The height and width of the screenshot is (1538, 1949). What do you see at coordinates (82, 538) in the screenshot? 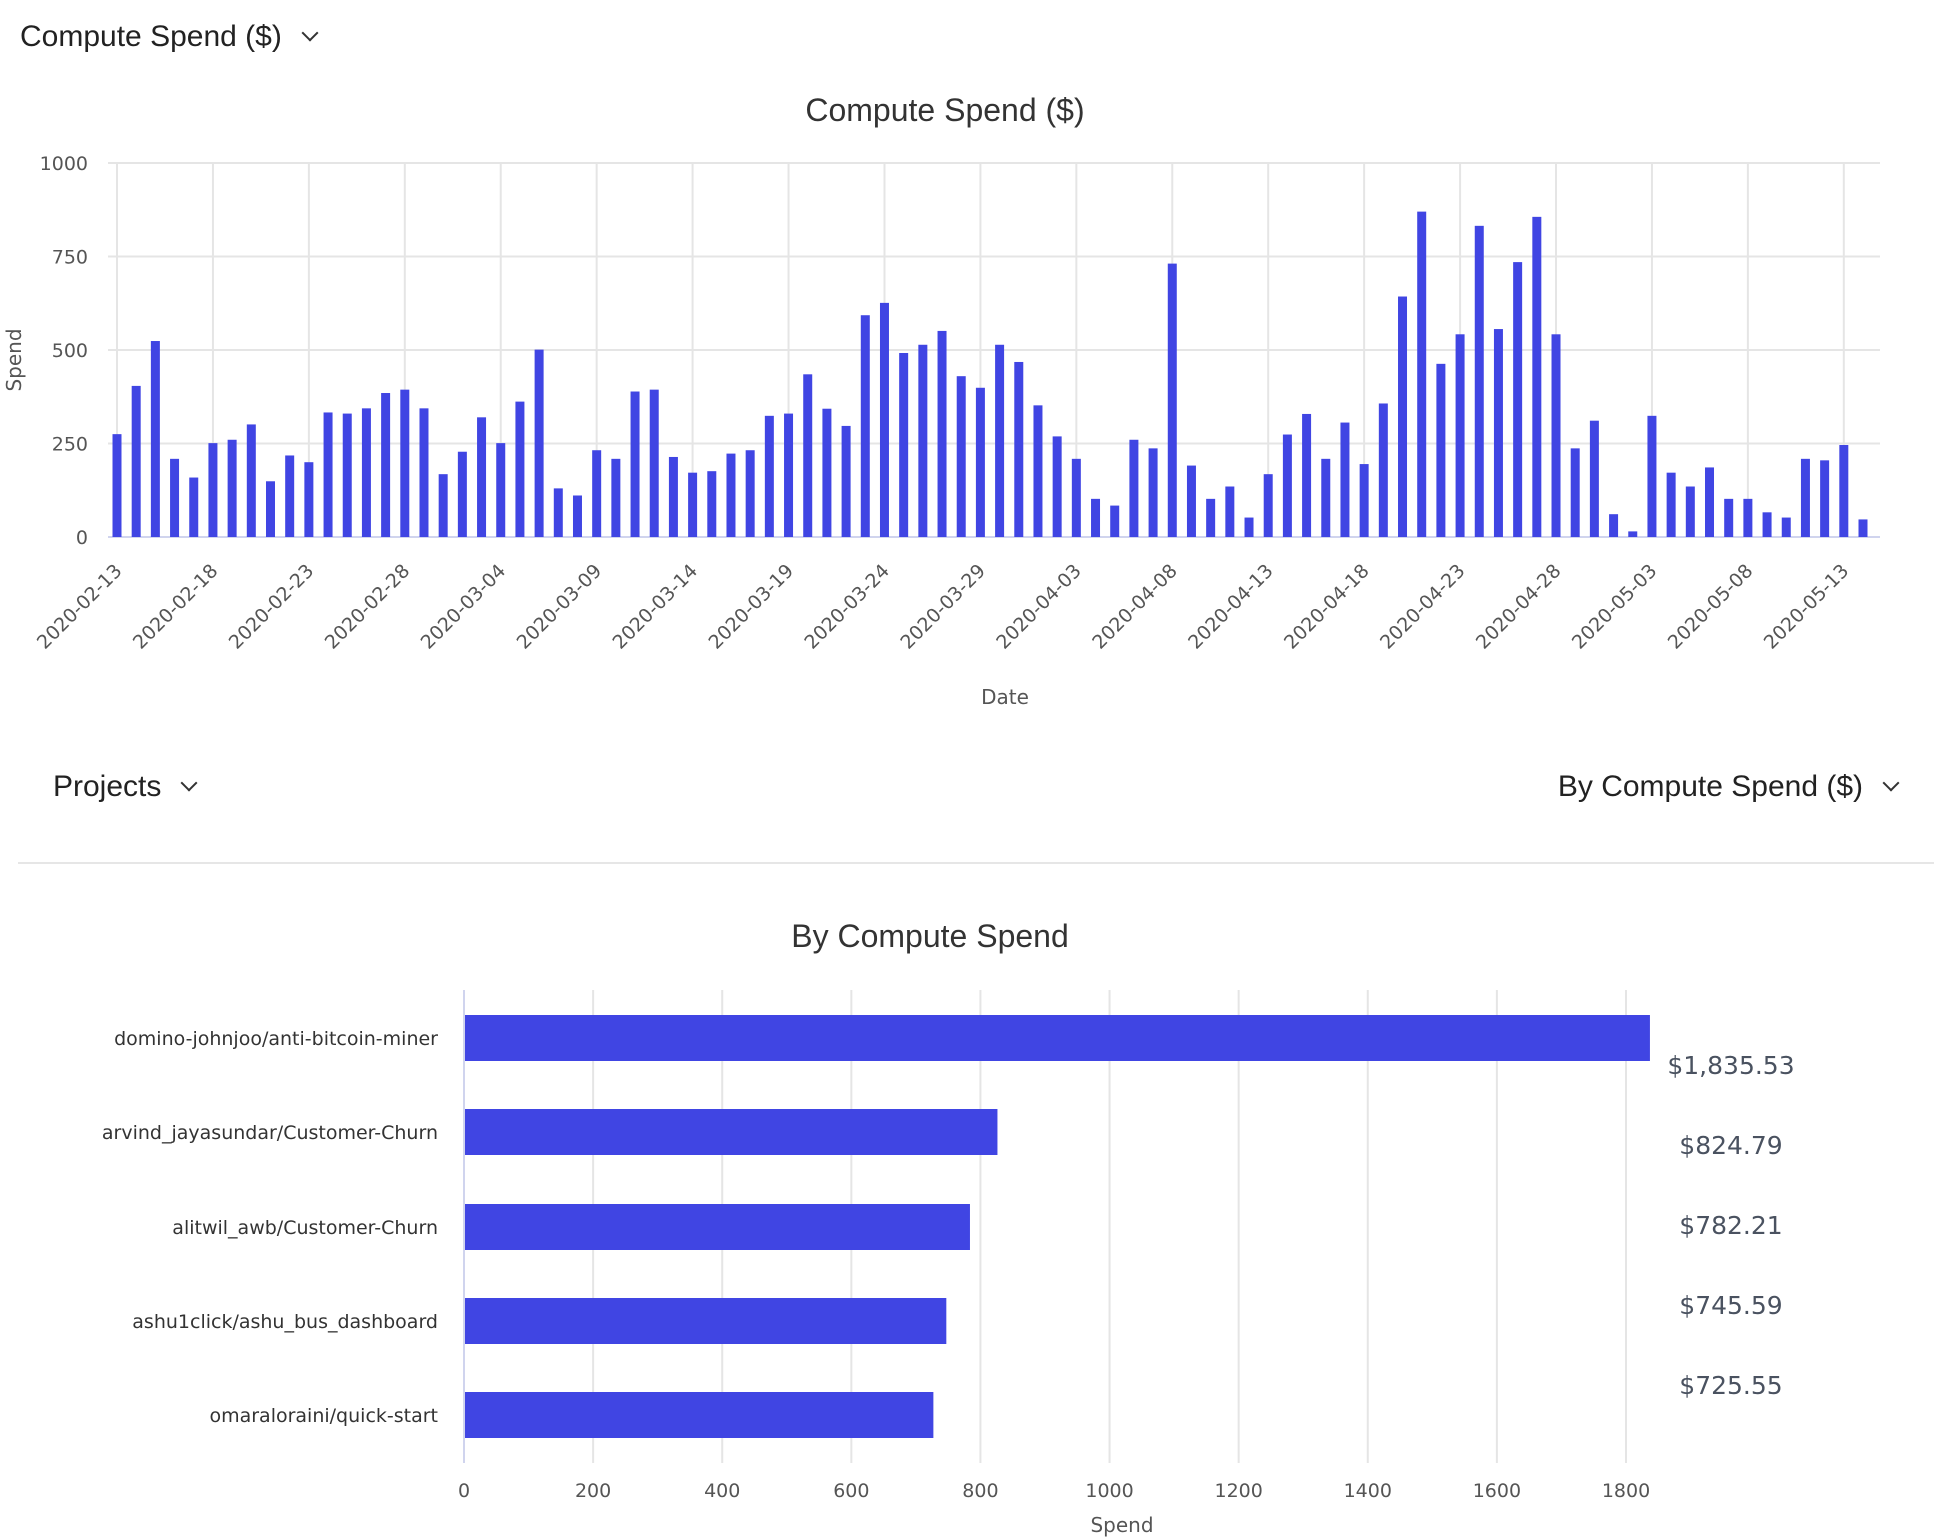
I see `y-tick-label: 0` at bounding box center [82, 538].